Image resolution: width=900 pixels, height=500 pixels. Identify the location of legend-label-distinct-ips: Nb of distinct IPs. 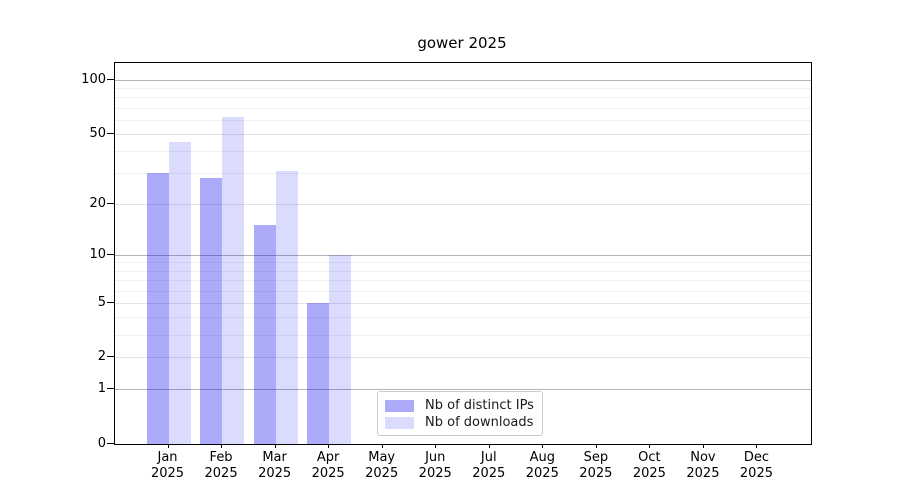
(479, 405).